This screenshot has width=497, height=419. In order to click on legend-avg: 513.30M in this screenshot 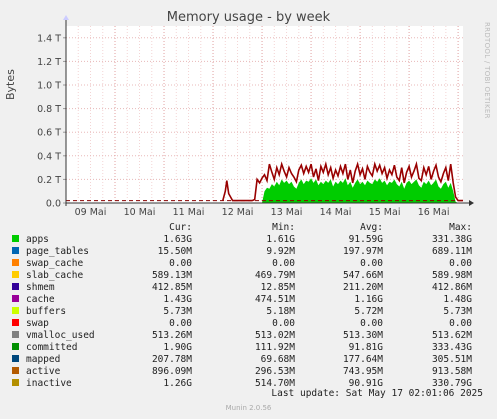, I will do `click(362, 335)`.